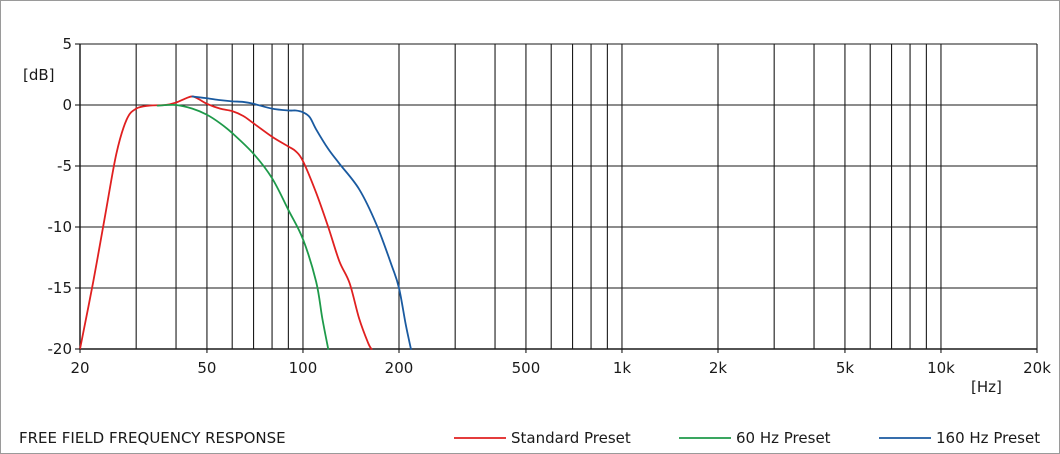 This screenshot has height=454, width=1060. What do you see at coordinates (1037, 368) in the screenshot?
I see `x-tick-label: 20k` at bounding box center [1037, 368].